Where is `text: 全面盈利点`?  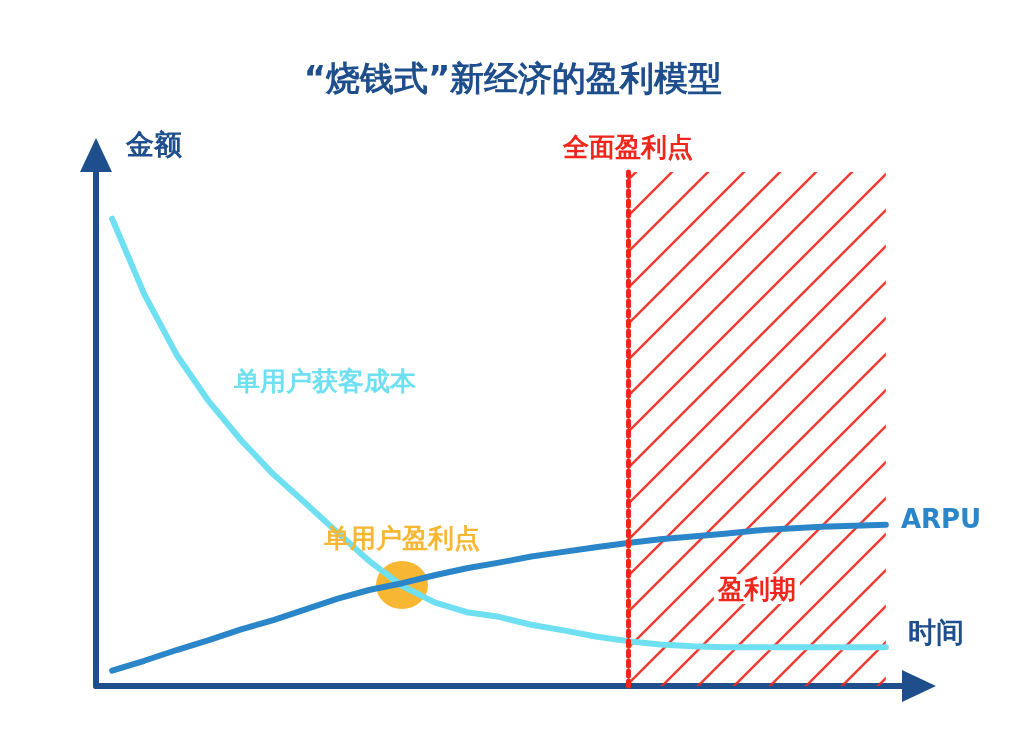
text: 全面盈利点 is located at coordinates (627, 147).